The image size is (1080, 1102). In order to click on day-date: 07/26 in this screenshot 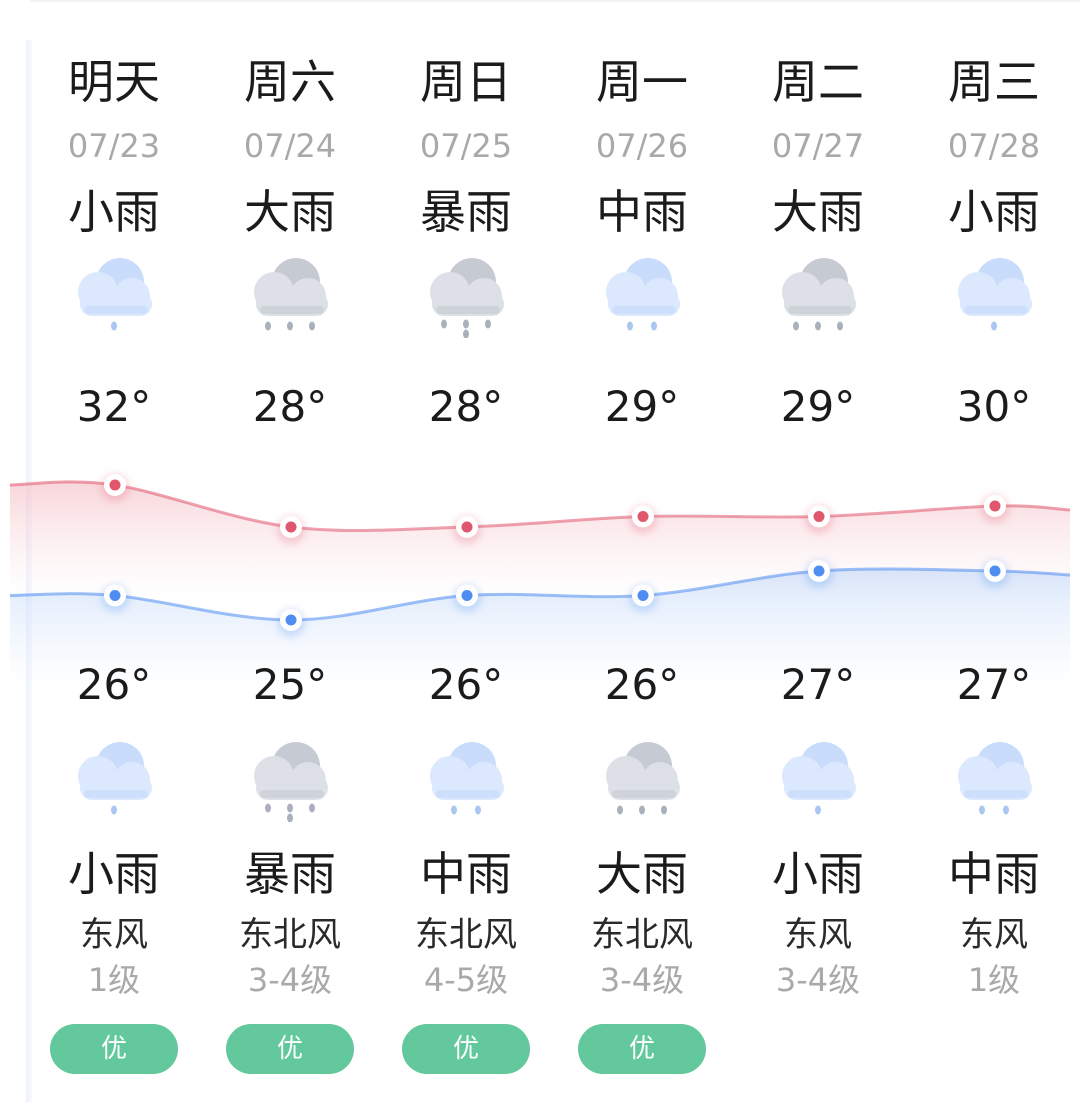, I will do `click(642, 146)`.